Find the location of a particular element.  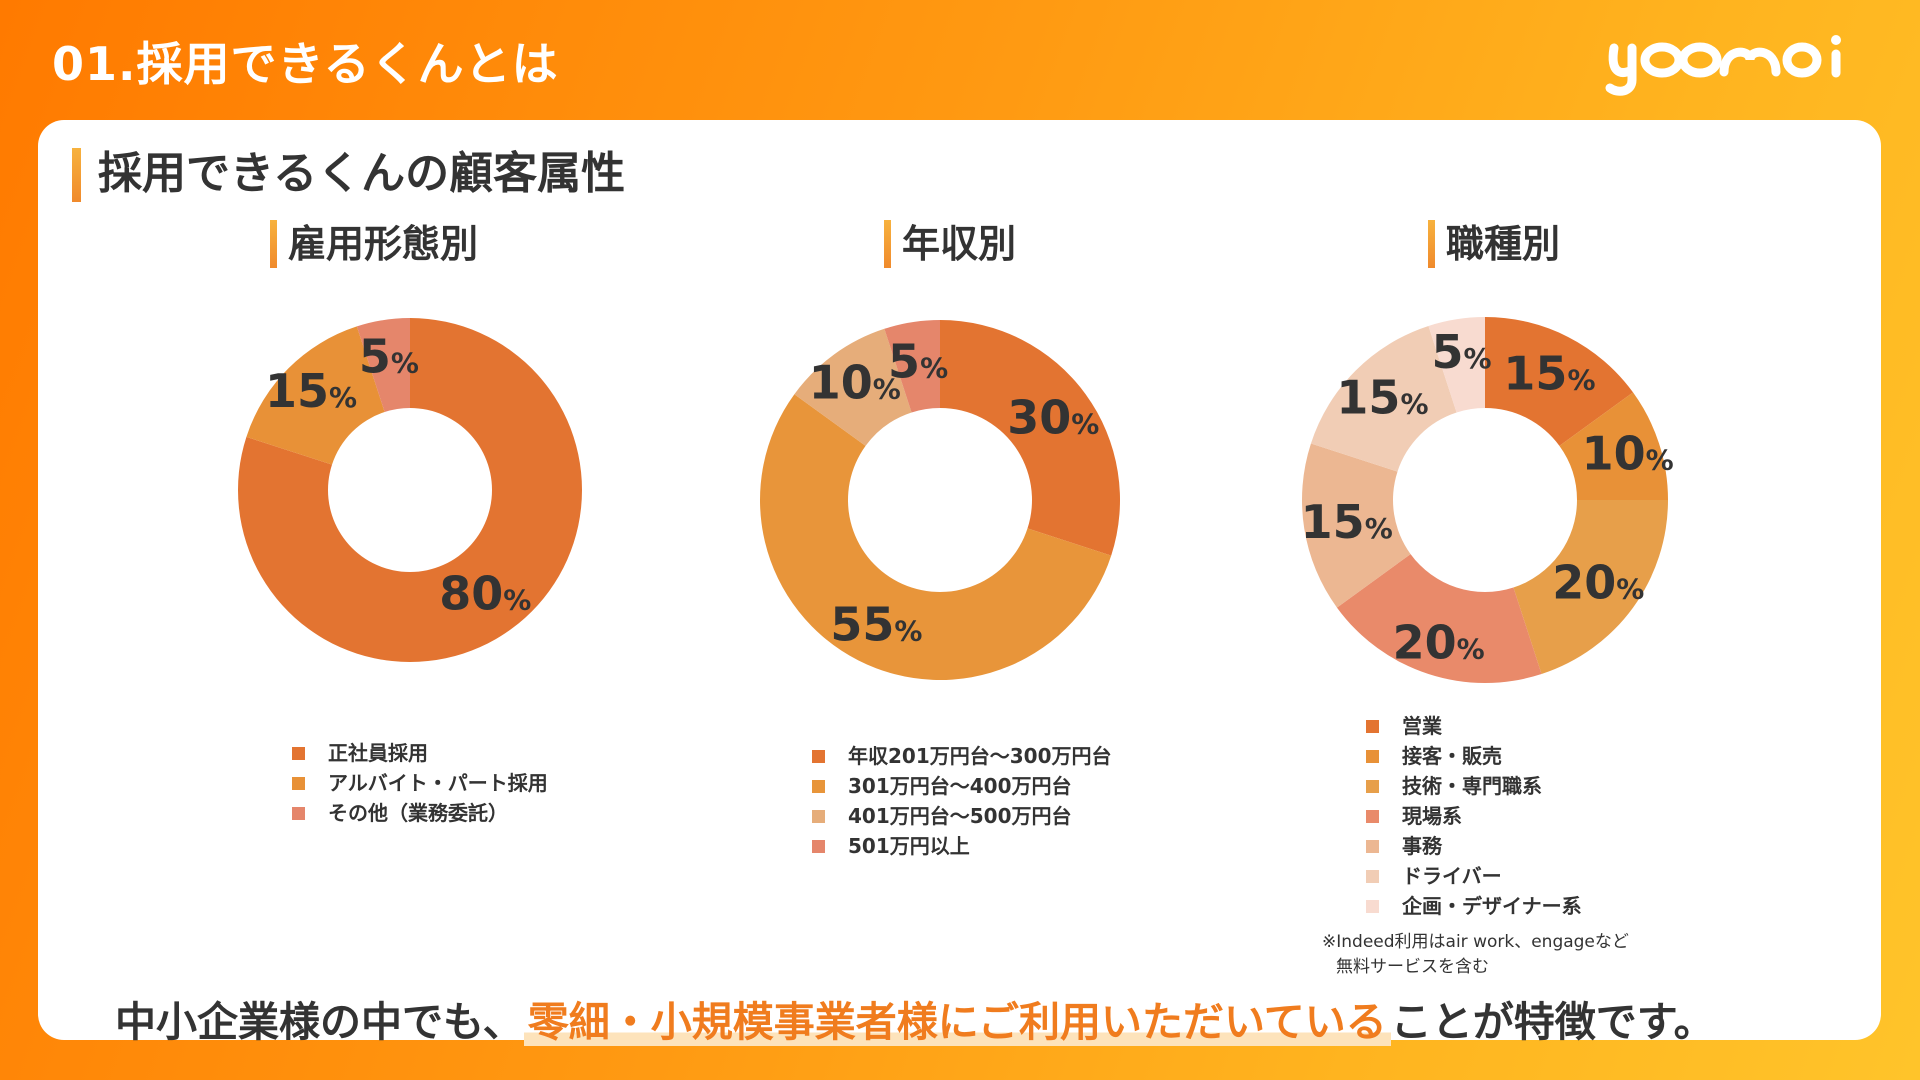

chart-heading-occupation: 職種別 is located at coordinates (1494, 244).